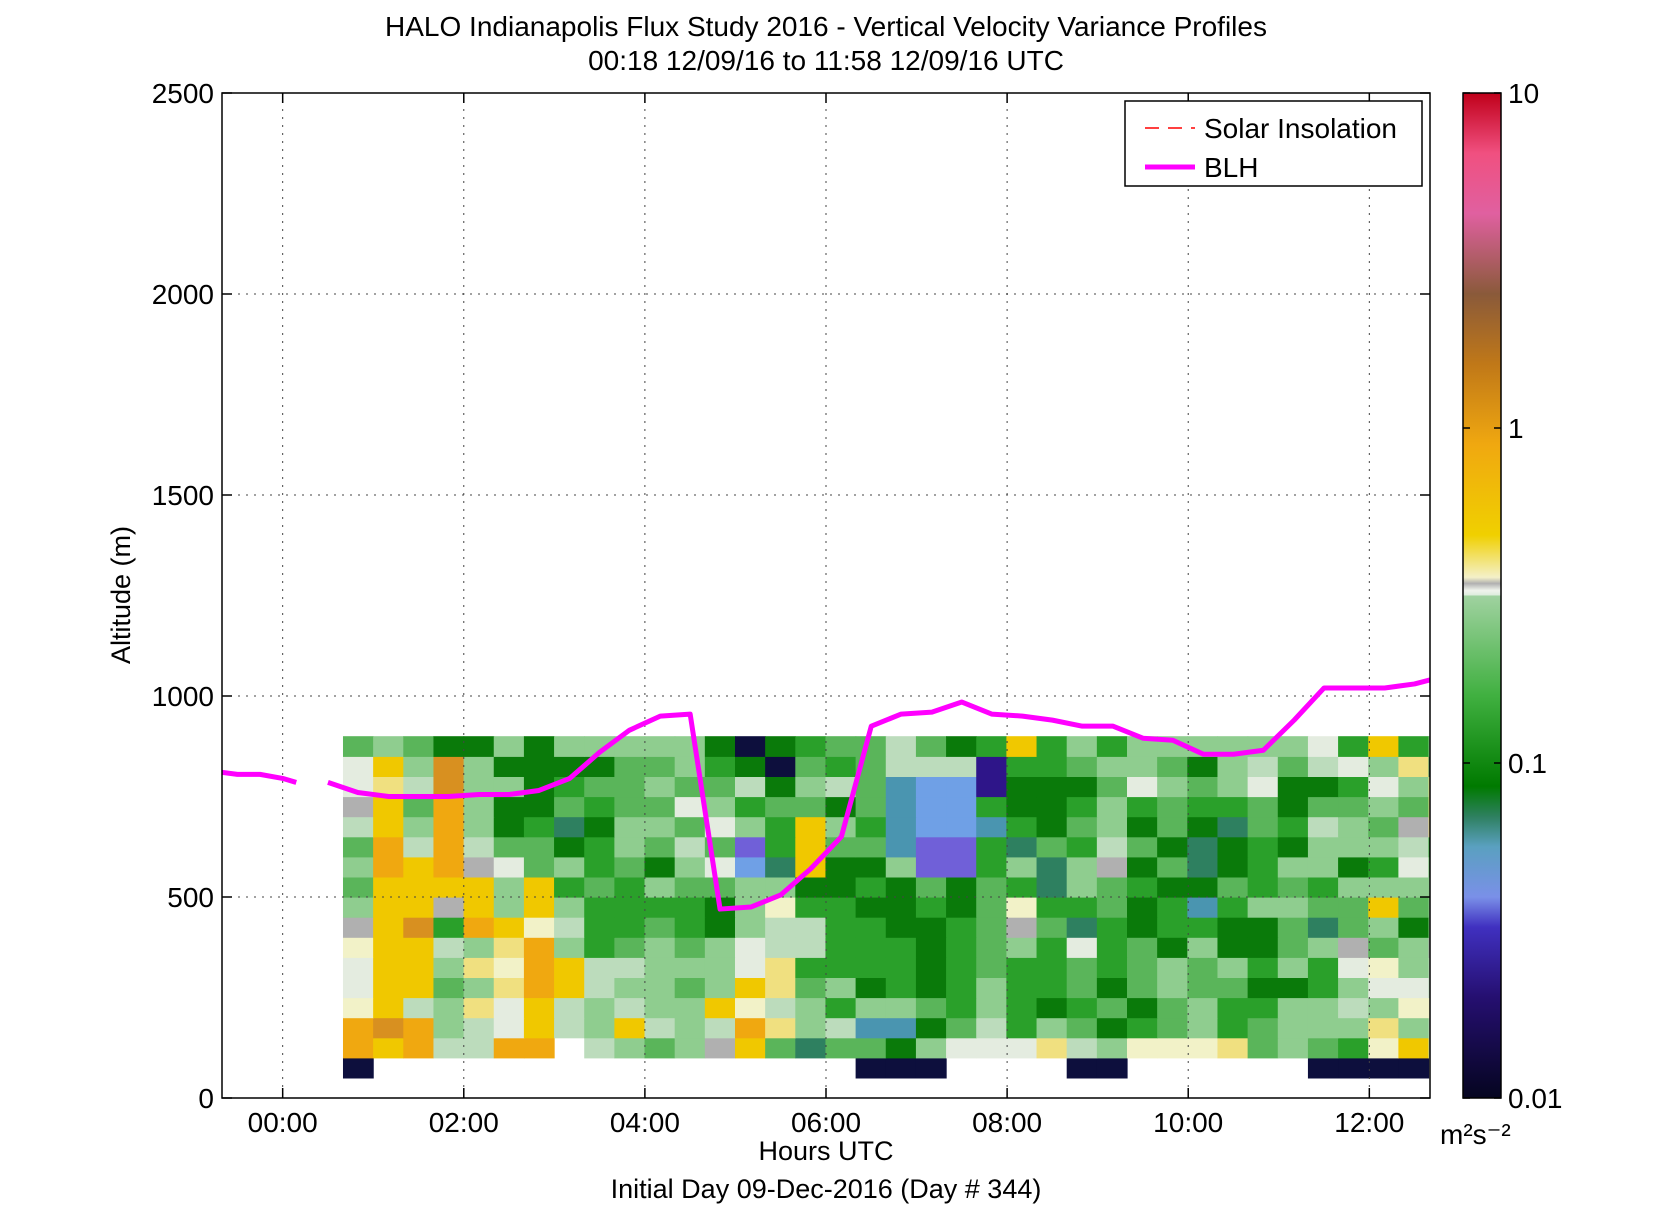 The image size is (1679, 1216). I want to click on legend: Solar Insolation BLH, so click(1273, 143).